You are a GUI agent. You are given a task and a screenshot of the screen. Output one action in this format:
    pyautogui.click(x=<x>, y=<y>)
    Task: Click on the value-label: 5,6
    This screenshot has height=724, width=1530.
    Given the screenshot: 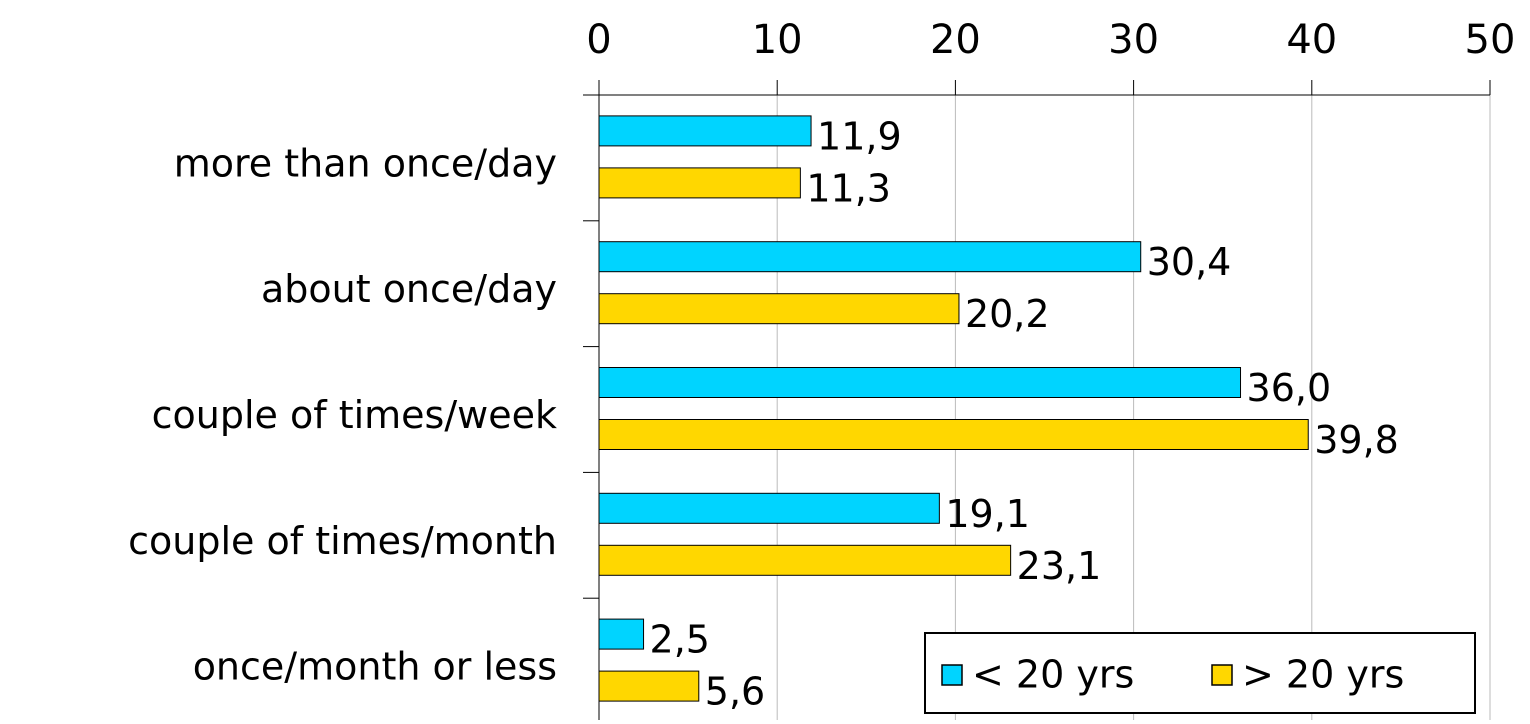 What is the action you would take?
    pyautogui.click(x=735, y=692)
    